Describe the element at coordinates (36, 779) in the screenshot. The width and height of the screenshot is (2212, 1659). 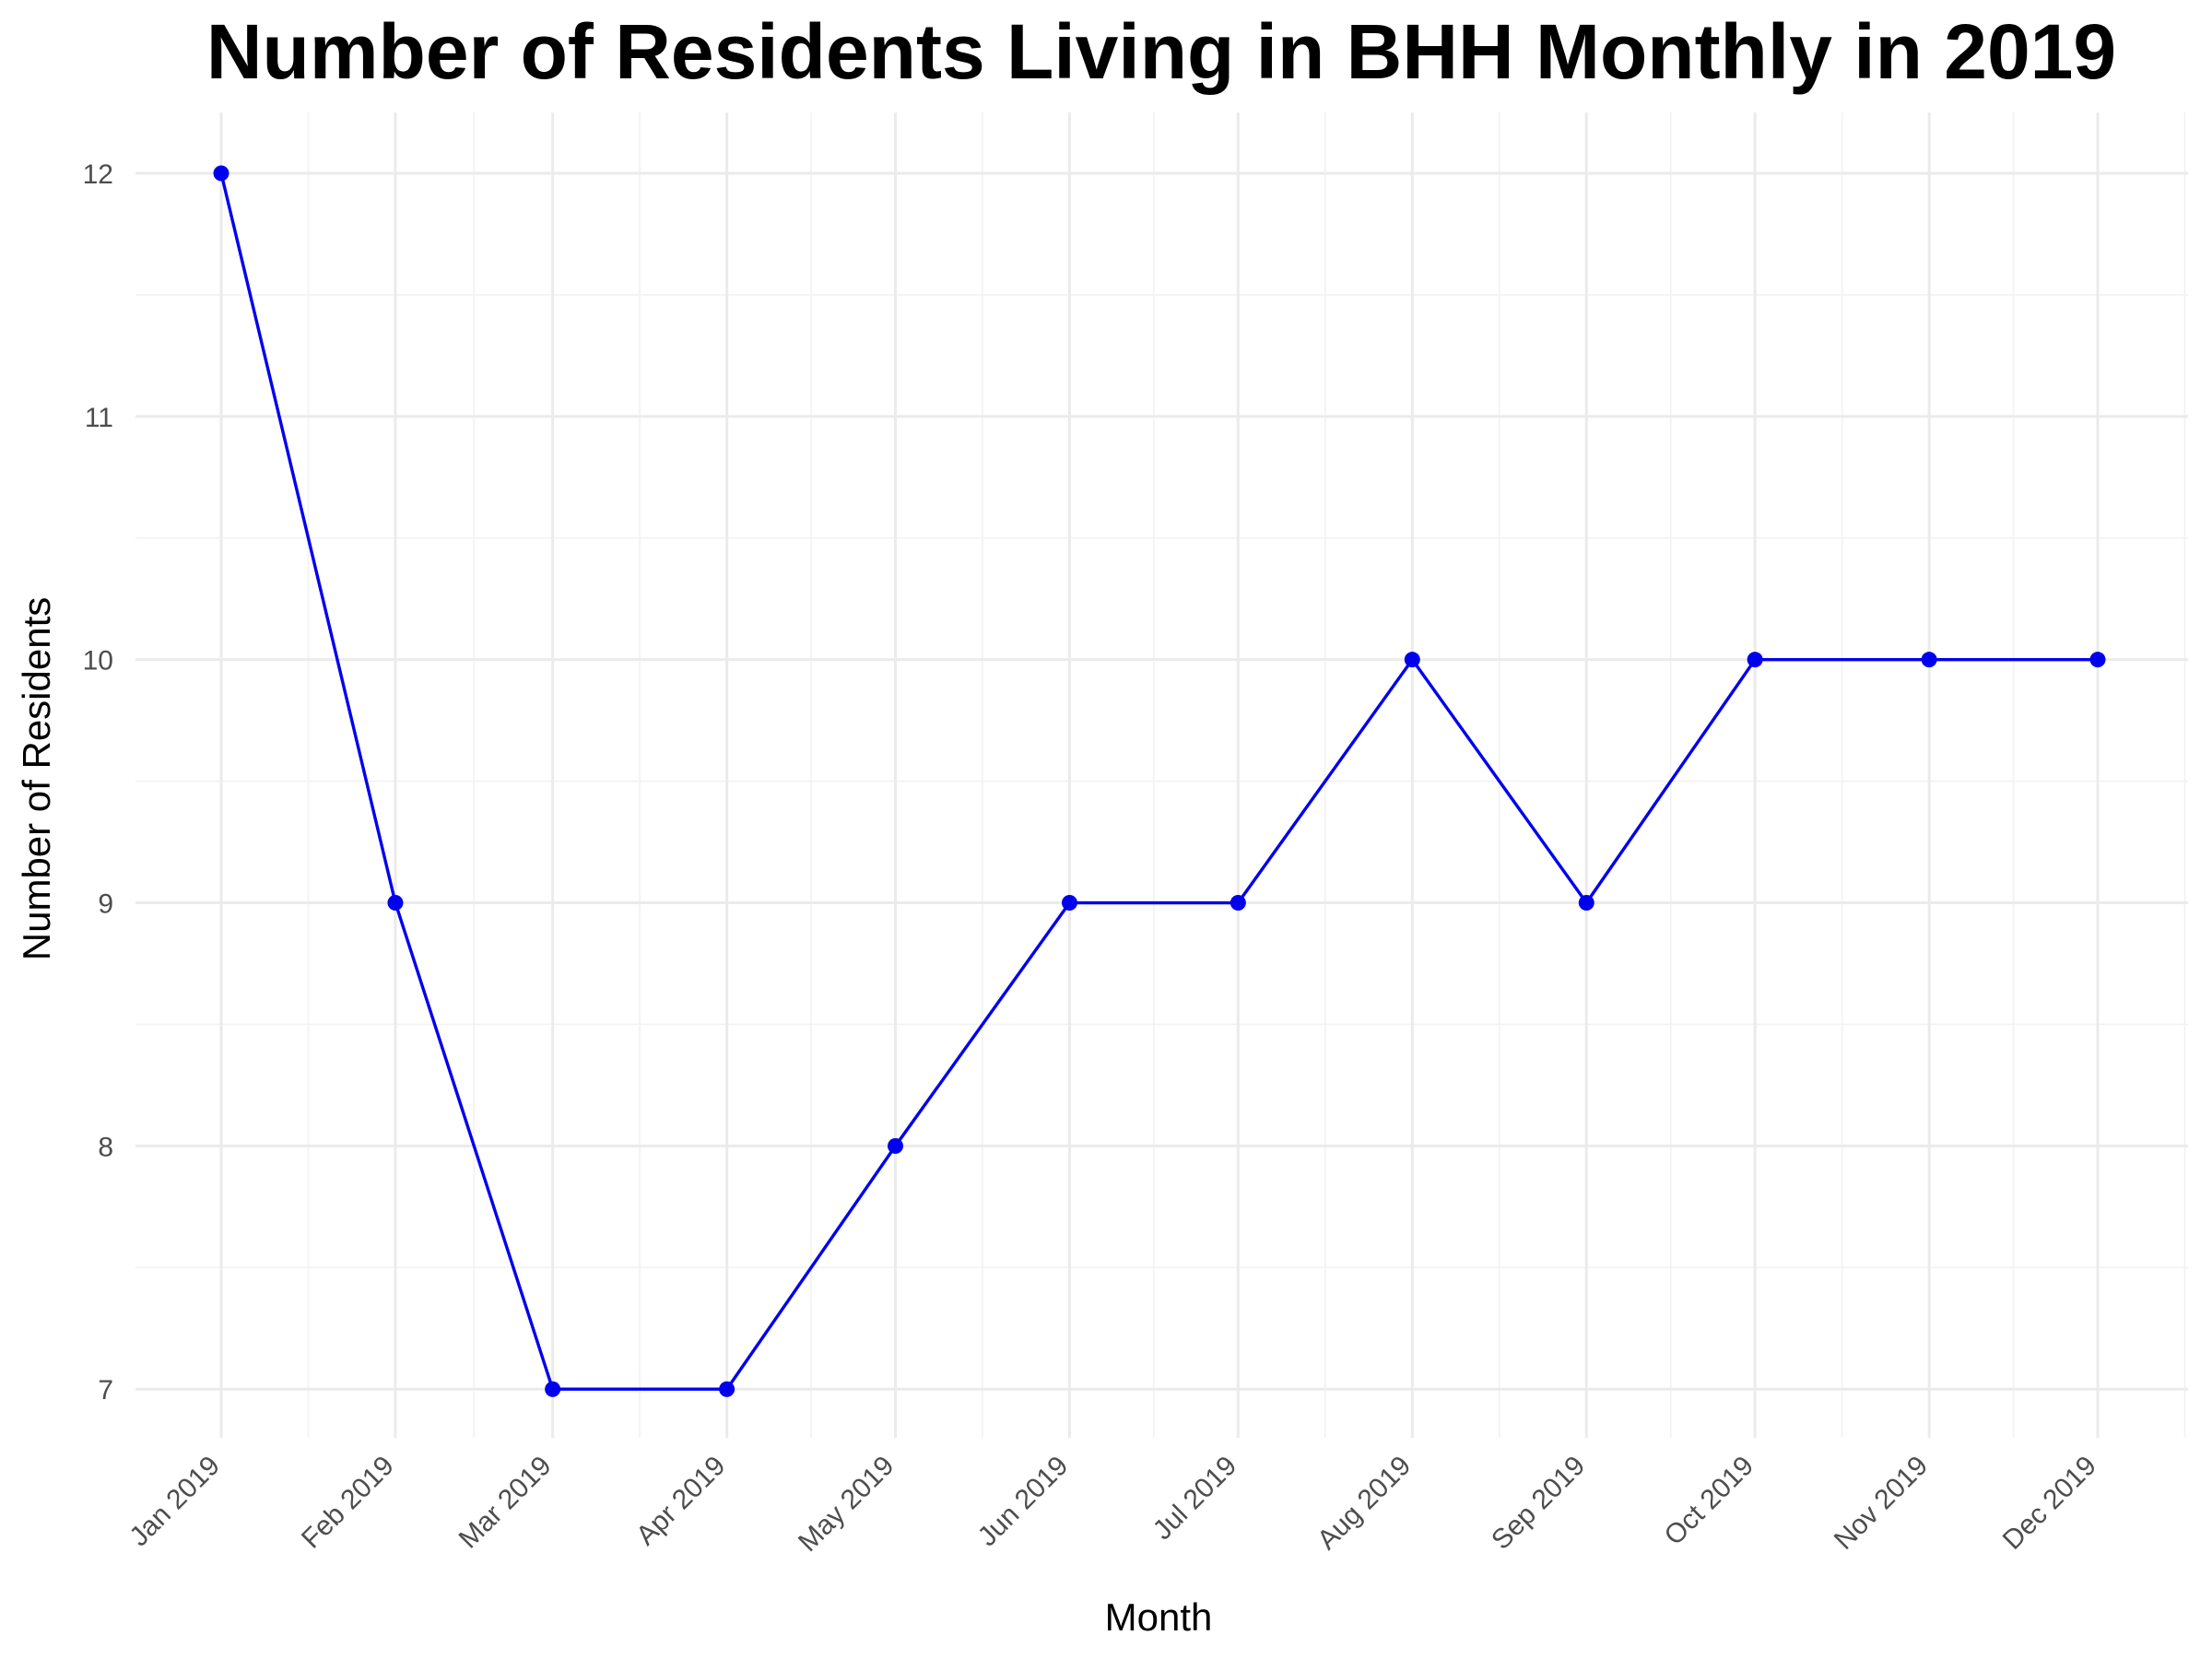
I see `y-axis-label: Number of Residents` at that location.